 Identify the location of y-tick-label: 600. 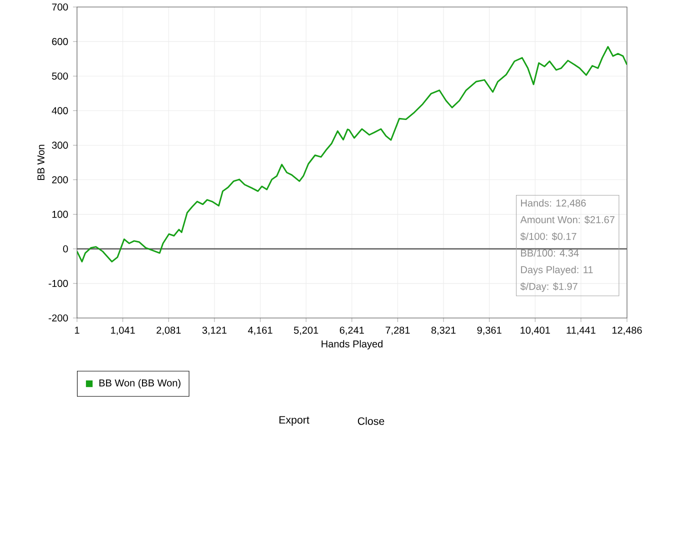
(60, 42).